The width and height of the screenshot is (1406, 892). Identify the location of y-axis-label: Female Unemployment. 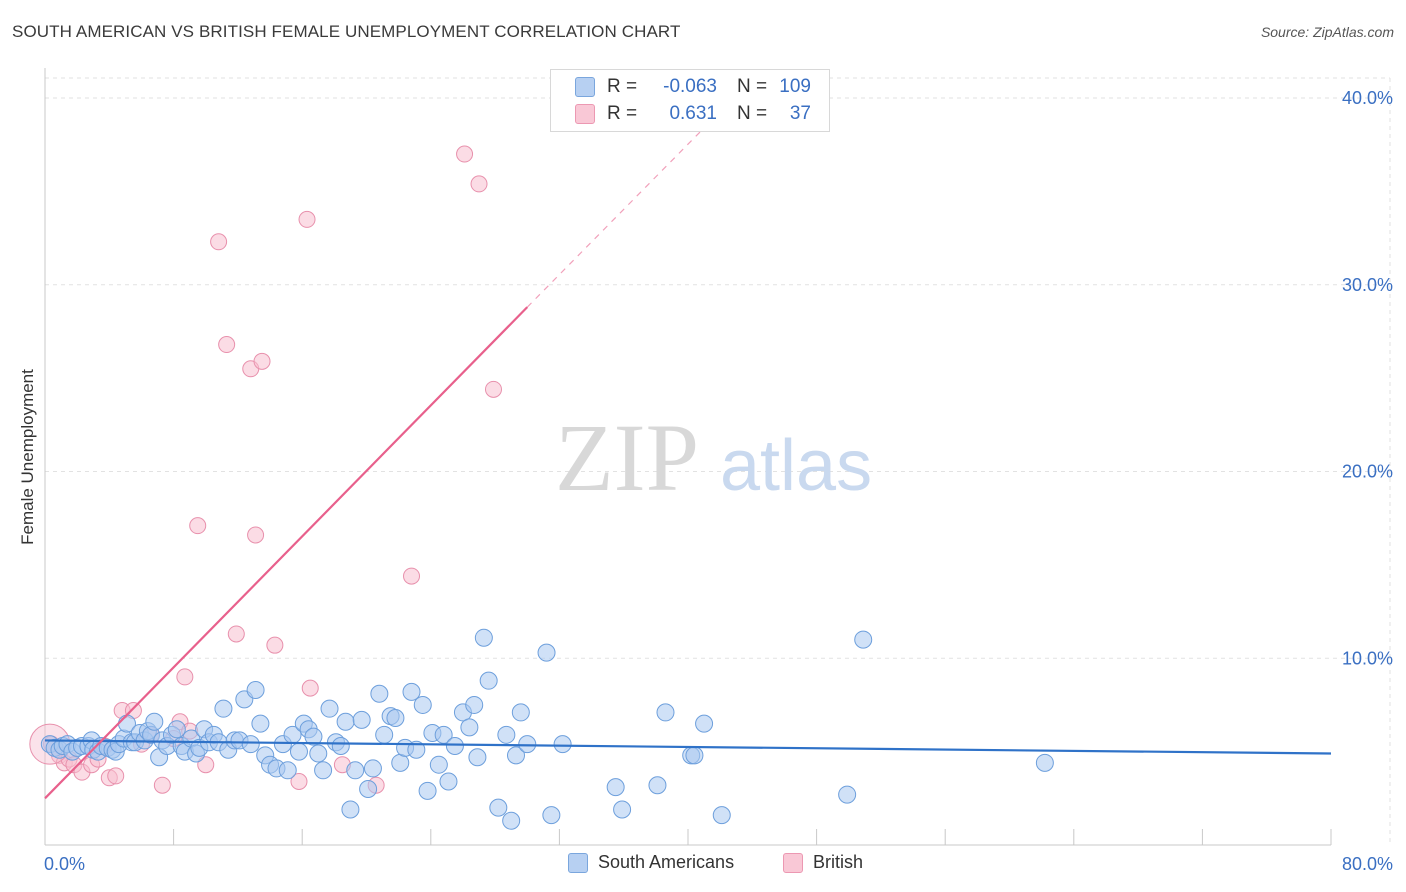
(27, 457).